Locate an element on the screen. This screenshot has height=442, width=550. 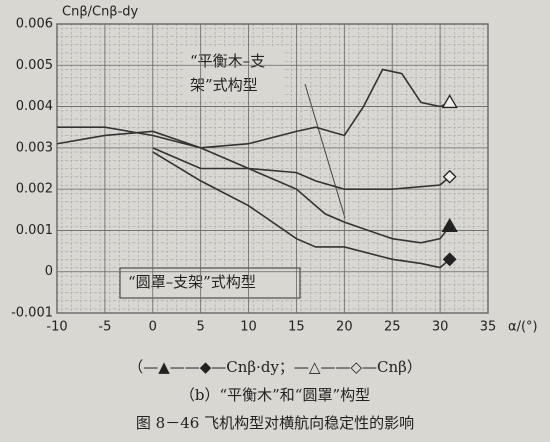
x-tick-label: 20 is located at coordinates (344, 327).